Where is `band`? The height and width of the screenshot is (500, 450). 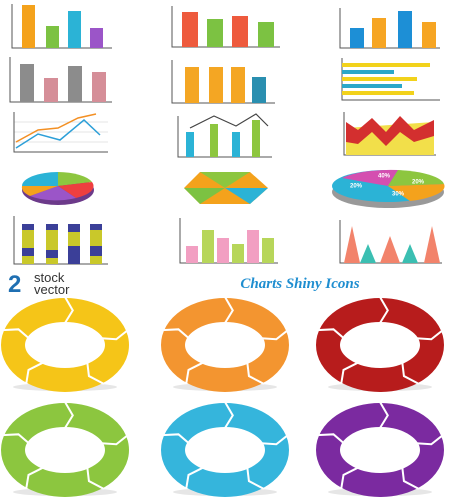
band is located at coordinates (225, 283).